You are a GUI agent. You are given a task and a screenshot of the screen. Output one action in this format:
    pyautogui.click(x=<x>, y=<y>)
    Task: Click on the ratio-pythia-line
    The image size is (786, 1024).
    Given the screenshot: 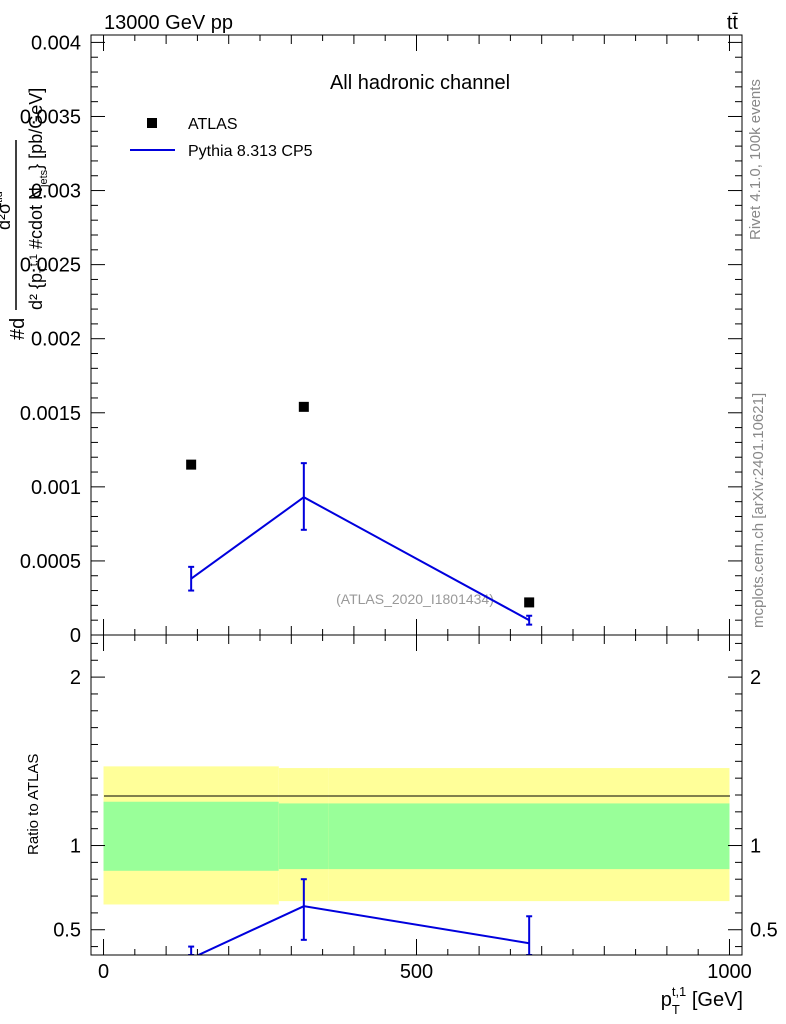 What is the action you would take?
    pyautogui.click(x=363, y=930)
    